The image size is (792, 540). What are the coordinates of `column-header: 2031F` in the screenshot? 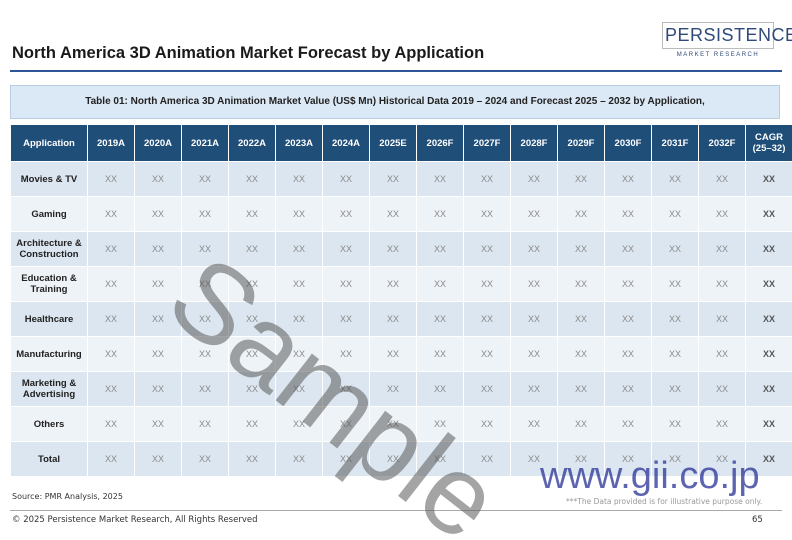 It's located at (675, 143).